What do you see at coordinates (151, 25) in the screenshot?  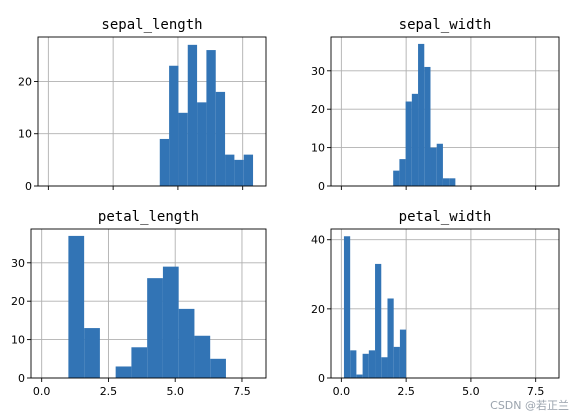 I see `subplot-title: sepal_length` at bounding box center [151, 25].